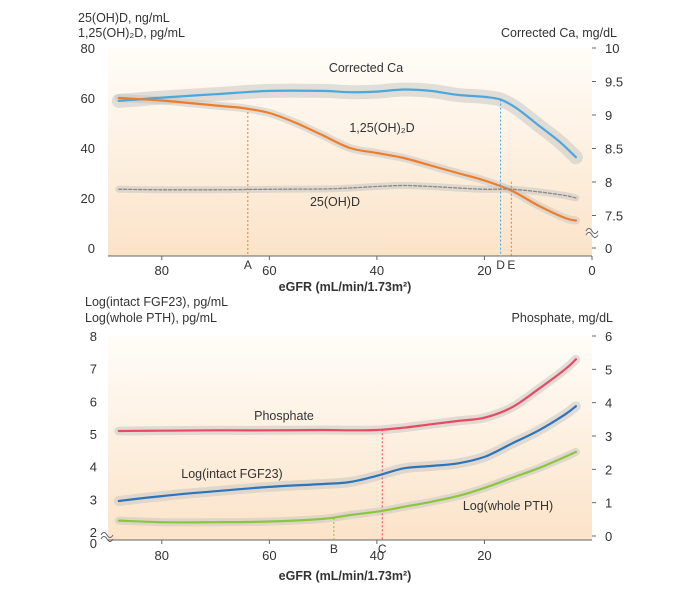 The width and height of the screenshot is (700, 590). Describe the element at coordinates (608, 436) in the screenshot. I see `bottom-y-right-tick-3: 3` at that location.